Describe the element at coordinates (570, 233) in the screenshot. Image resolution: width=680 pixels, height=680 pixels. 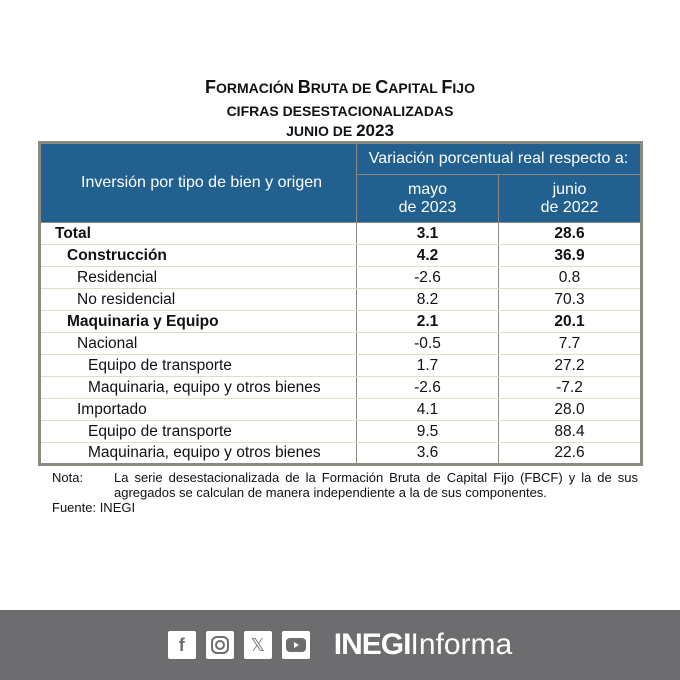
I see `value-junio-2022: 28.6` at that location.